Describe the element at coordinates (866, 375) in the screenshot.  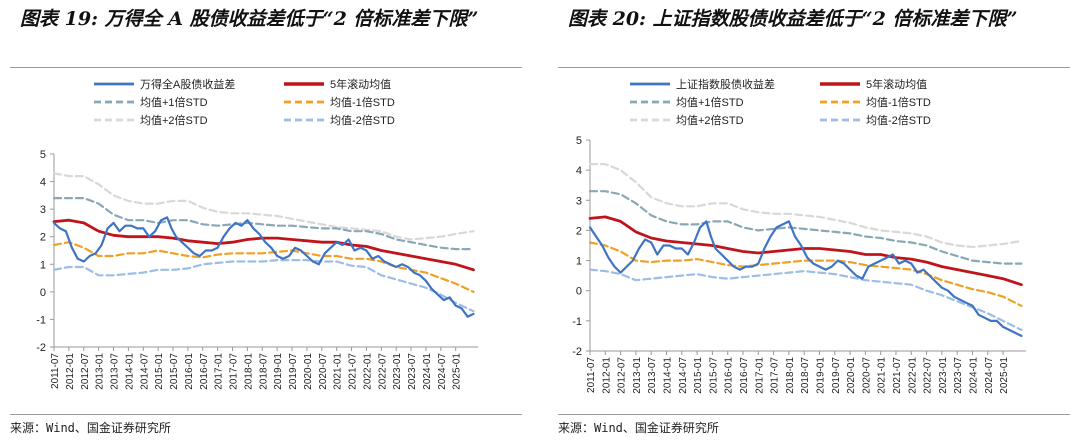
I see `x-tick-label: 2020-07` at that location.